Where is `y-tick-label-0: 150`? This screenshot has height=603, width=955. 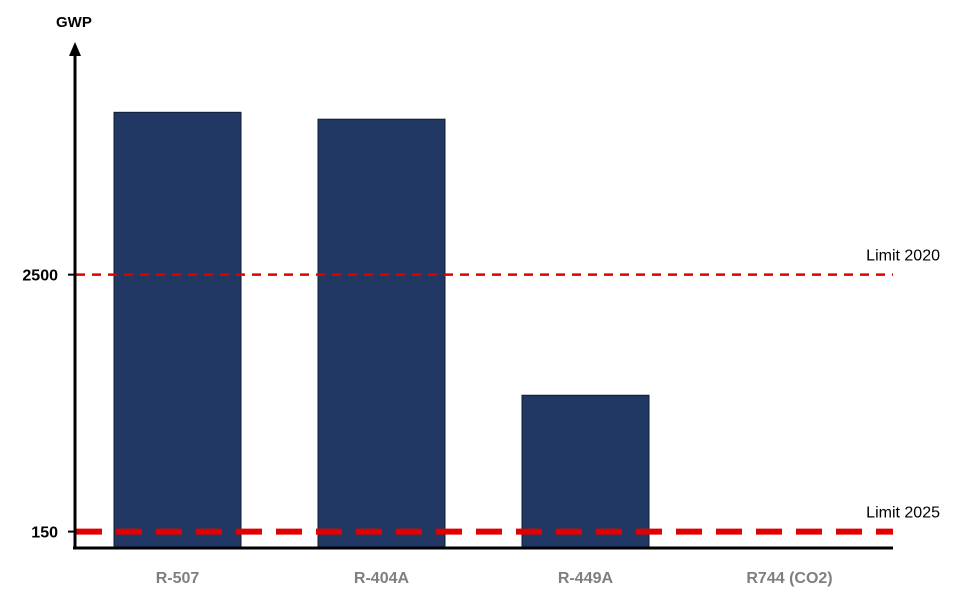
y-tick-label-0: 150 is located at coordinates (44, 533).